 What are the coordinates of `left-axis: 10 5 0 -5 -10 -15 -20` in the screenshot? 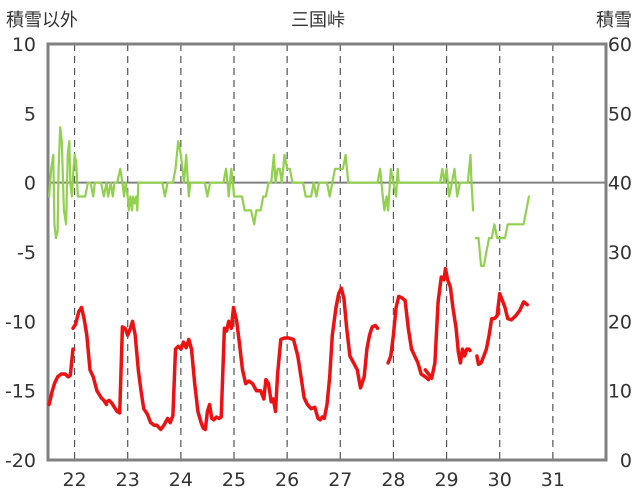 It's located at (20, 253).